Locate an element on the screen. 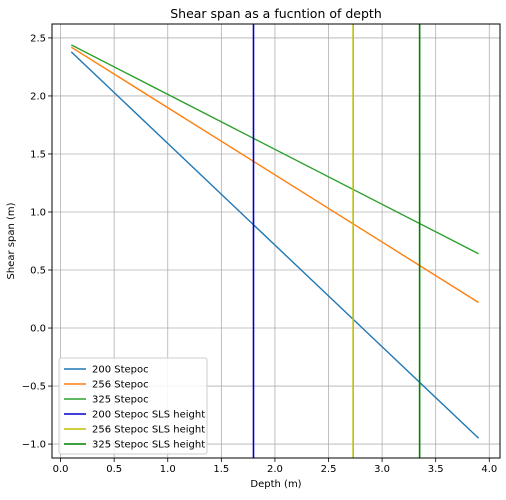 Image resolution: width=506 pixels, height=500 pixels. x-axis-label: Depth (m) is located at coordinates (275, 484).